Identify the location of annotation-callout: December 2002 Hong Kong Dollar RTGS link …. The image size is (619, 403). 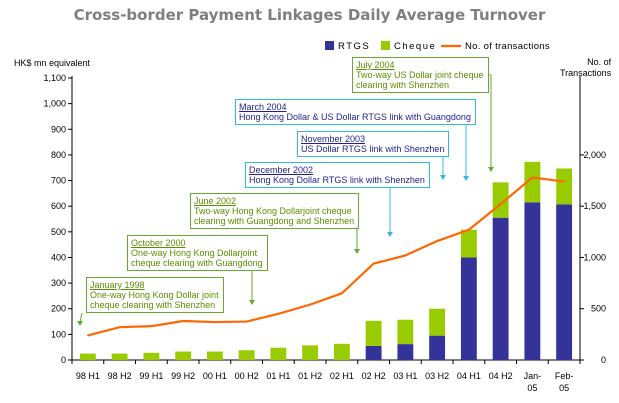
(337, 175).